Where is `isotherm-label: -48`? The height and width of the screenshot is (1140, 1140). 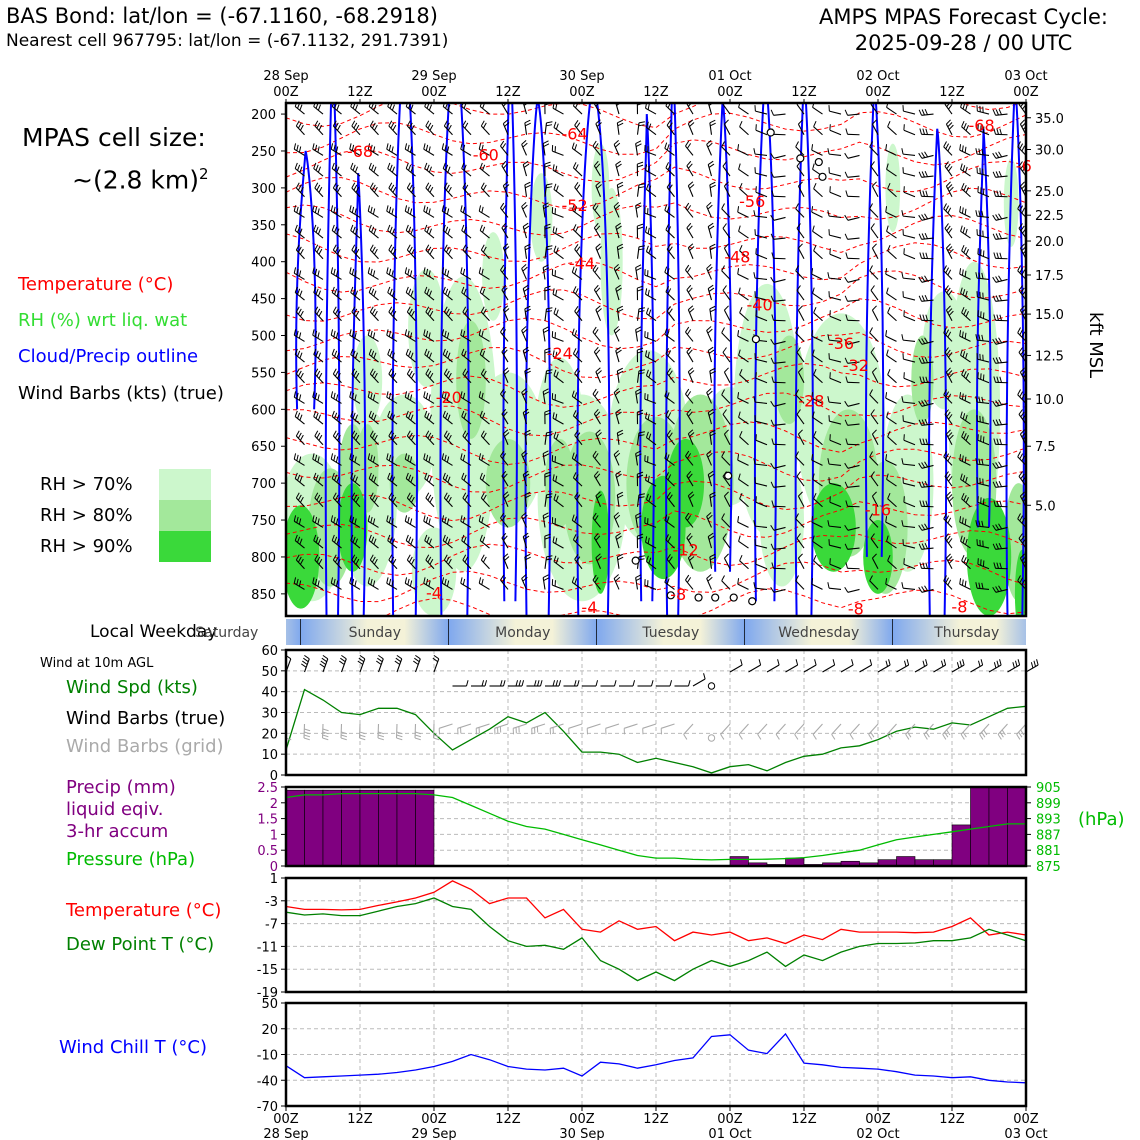 isotherm-label: -48 is located at coordinates (737, 257).